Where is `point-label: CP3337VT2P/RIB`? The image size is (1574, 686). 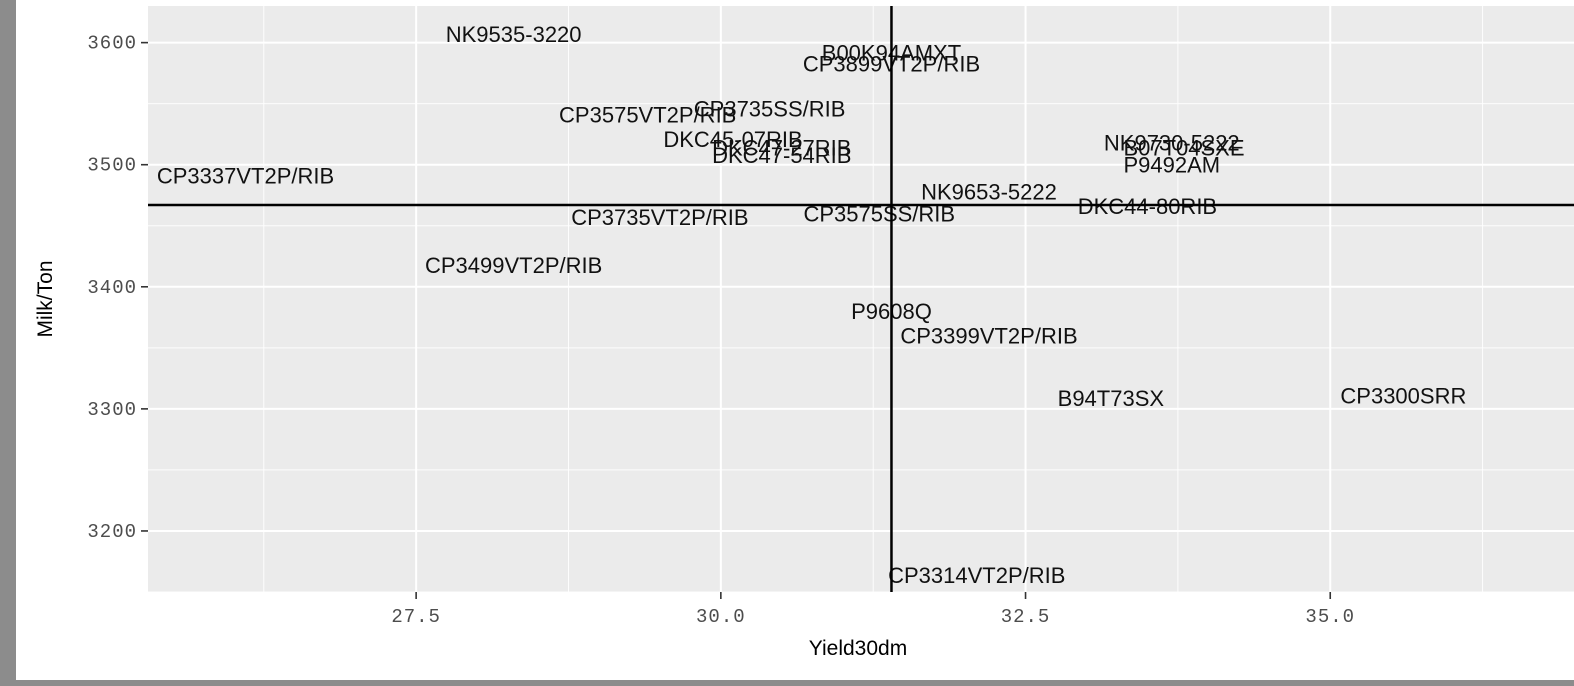 point-label: CP3337VT2P/RIB is located at coordinates (245, 176).